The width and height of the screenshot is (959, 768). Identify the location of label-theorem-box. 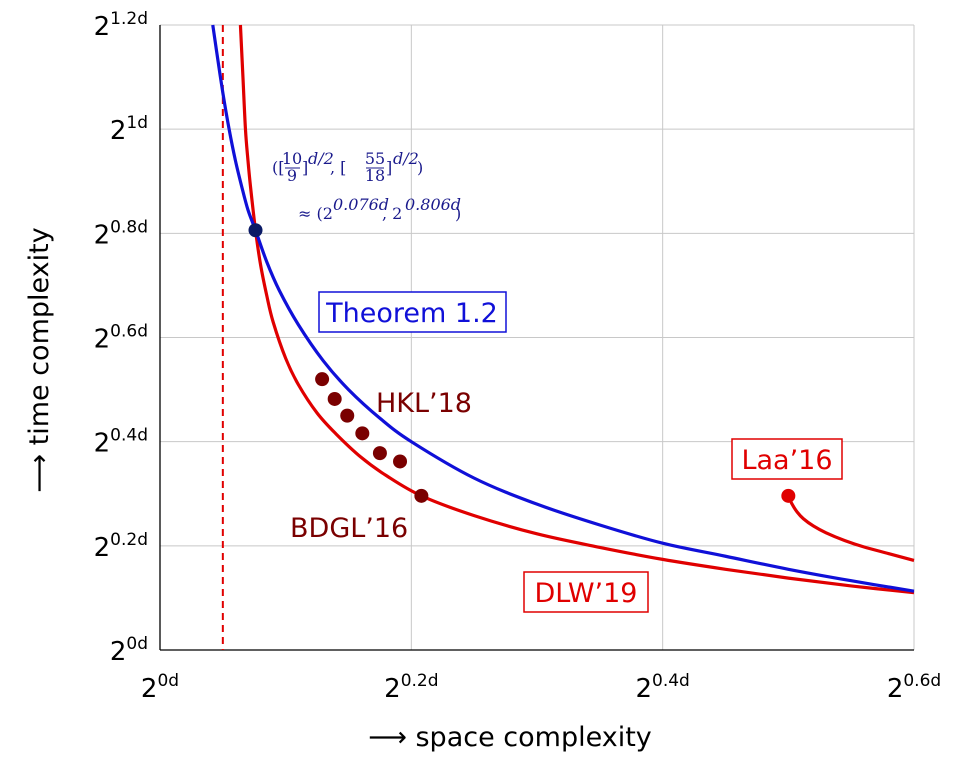
(412, 312).